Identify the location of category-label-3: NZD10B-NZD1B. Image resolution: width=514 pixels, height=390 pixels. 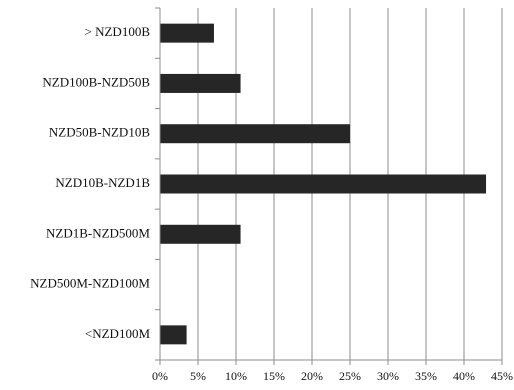
(102, 182).